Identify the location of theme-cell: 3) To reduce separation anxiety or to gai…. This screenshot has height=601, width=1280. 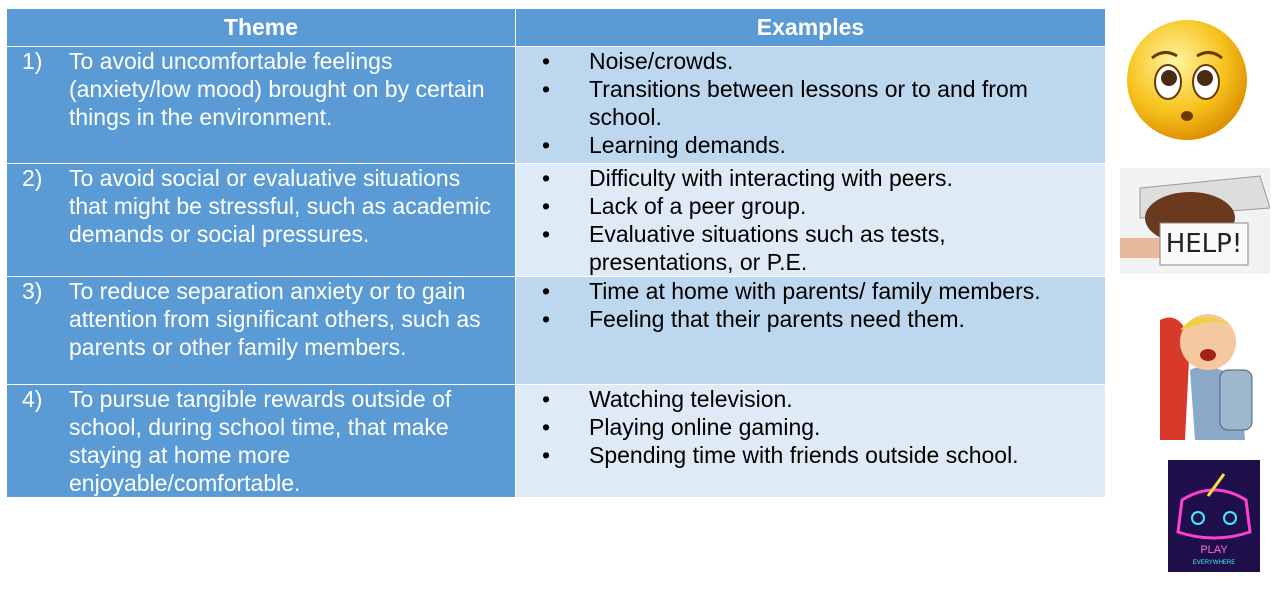
(261, 330).